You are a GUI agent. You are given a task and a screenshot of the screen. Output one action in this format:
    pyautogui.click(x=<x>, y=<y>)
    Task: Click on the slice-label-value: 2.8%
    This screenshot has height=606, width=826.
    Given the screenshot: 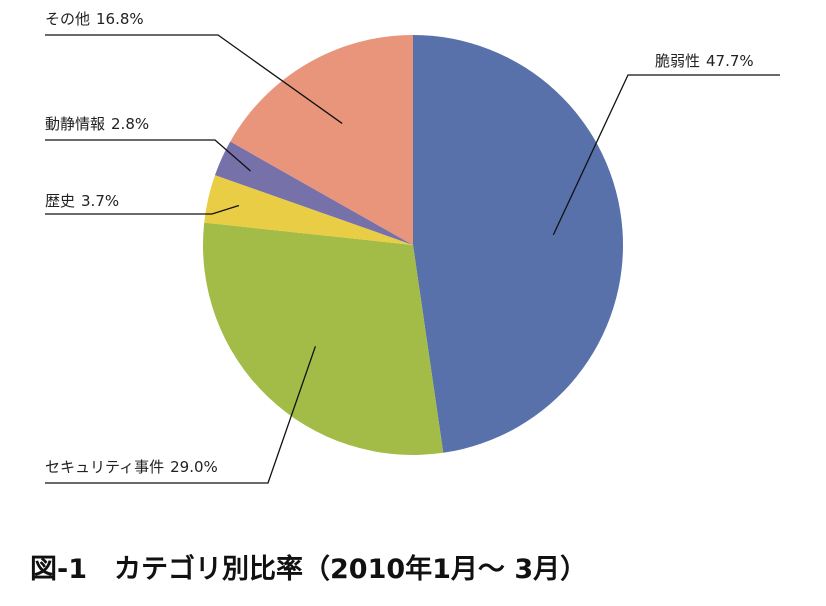 What is the action you would take?
    pyautogui.click(x=130, y=124)
    